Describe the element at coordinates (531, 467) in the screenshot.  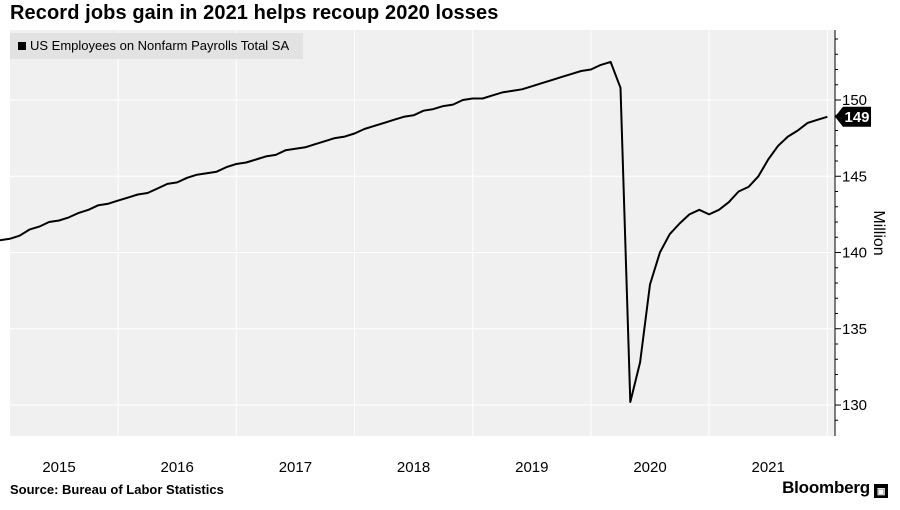
I see `x-tick-label: 2019` at that location.